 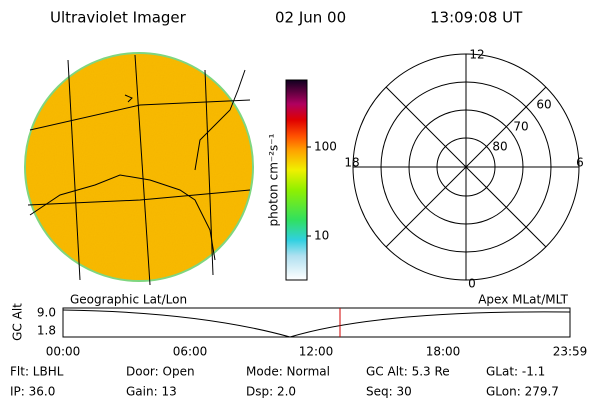 I want to click on mlt-label: 6, so click(x=580, y=163).